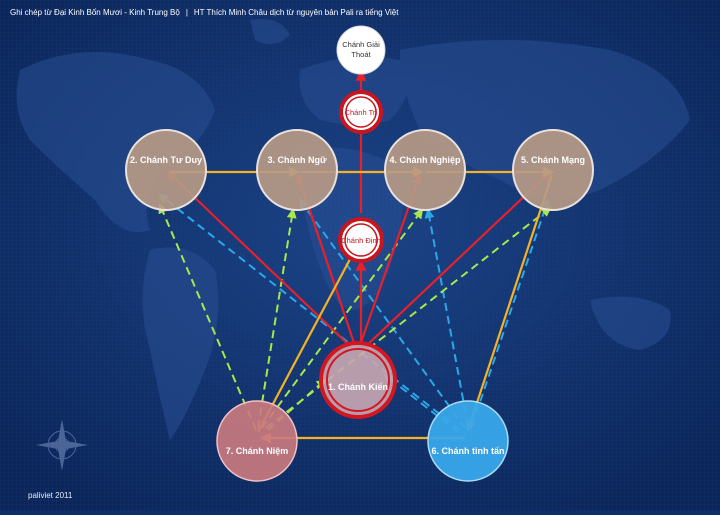 This screenshot has height=515, width=720. I want to click on svg-text: Chánh Giải, so click(361, 44).